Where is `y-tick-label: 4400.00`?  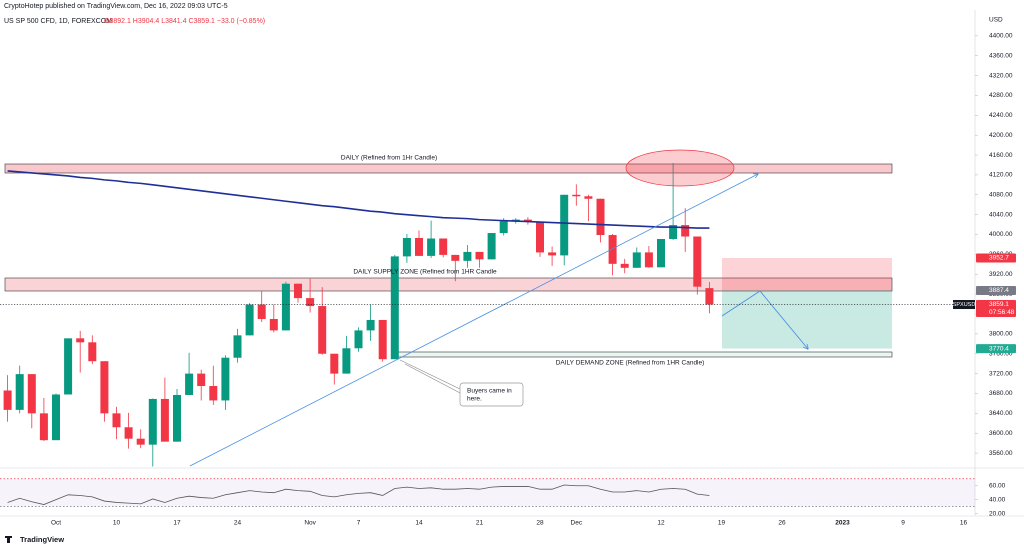
y-tick-label: 4400.00 is located at coordinates (1001, 36).